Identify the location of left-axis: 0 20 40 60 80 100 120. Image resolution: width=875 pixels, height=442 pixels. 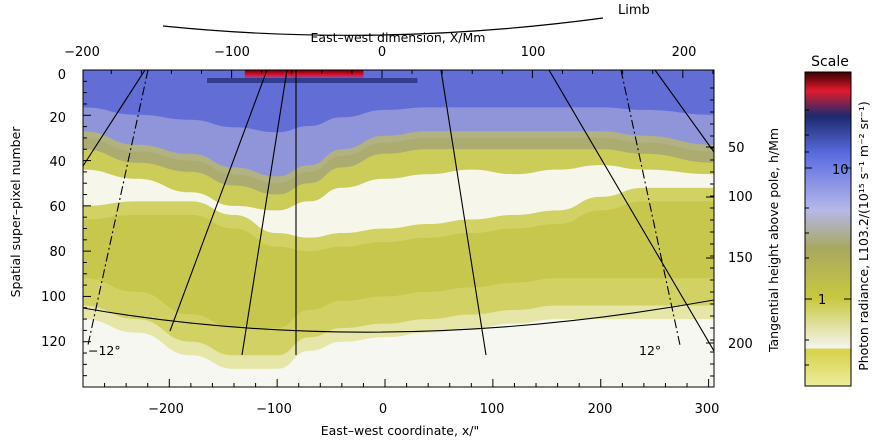
(53, 209).